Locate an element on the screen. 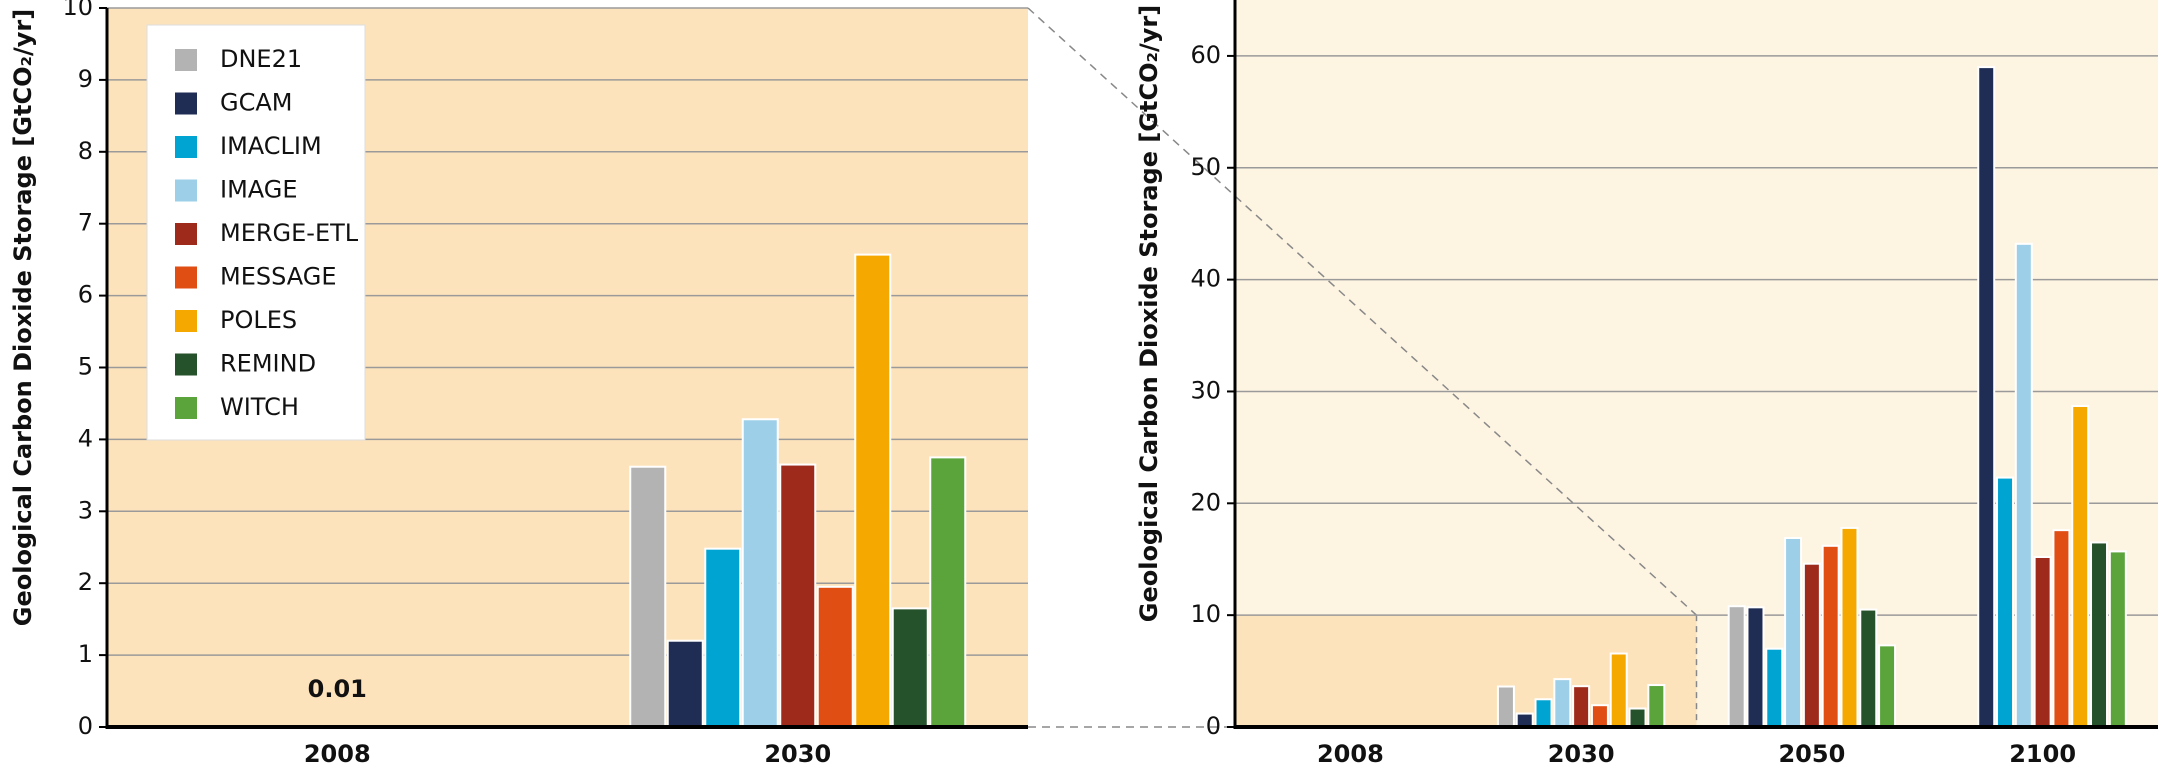  y-tick-label: 50 is located at coordinates (1205, 167).